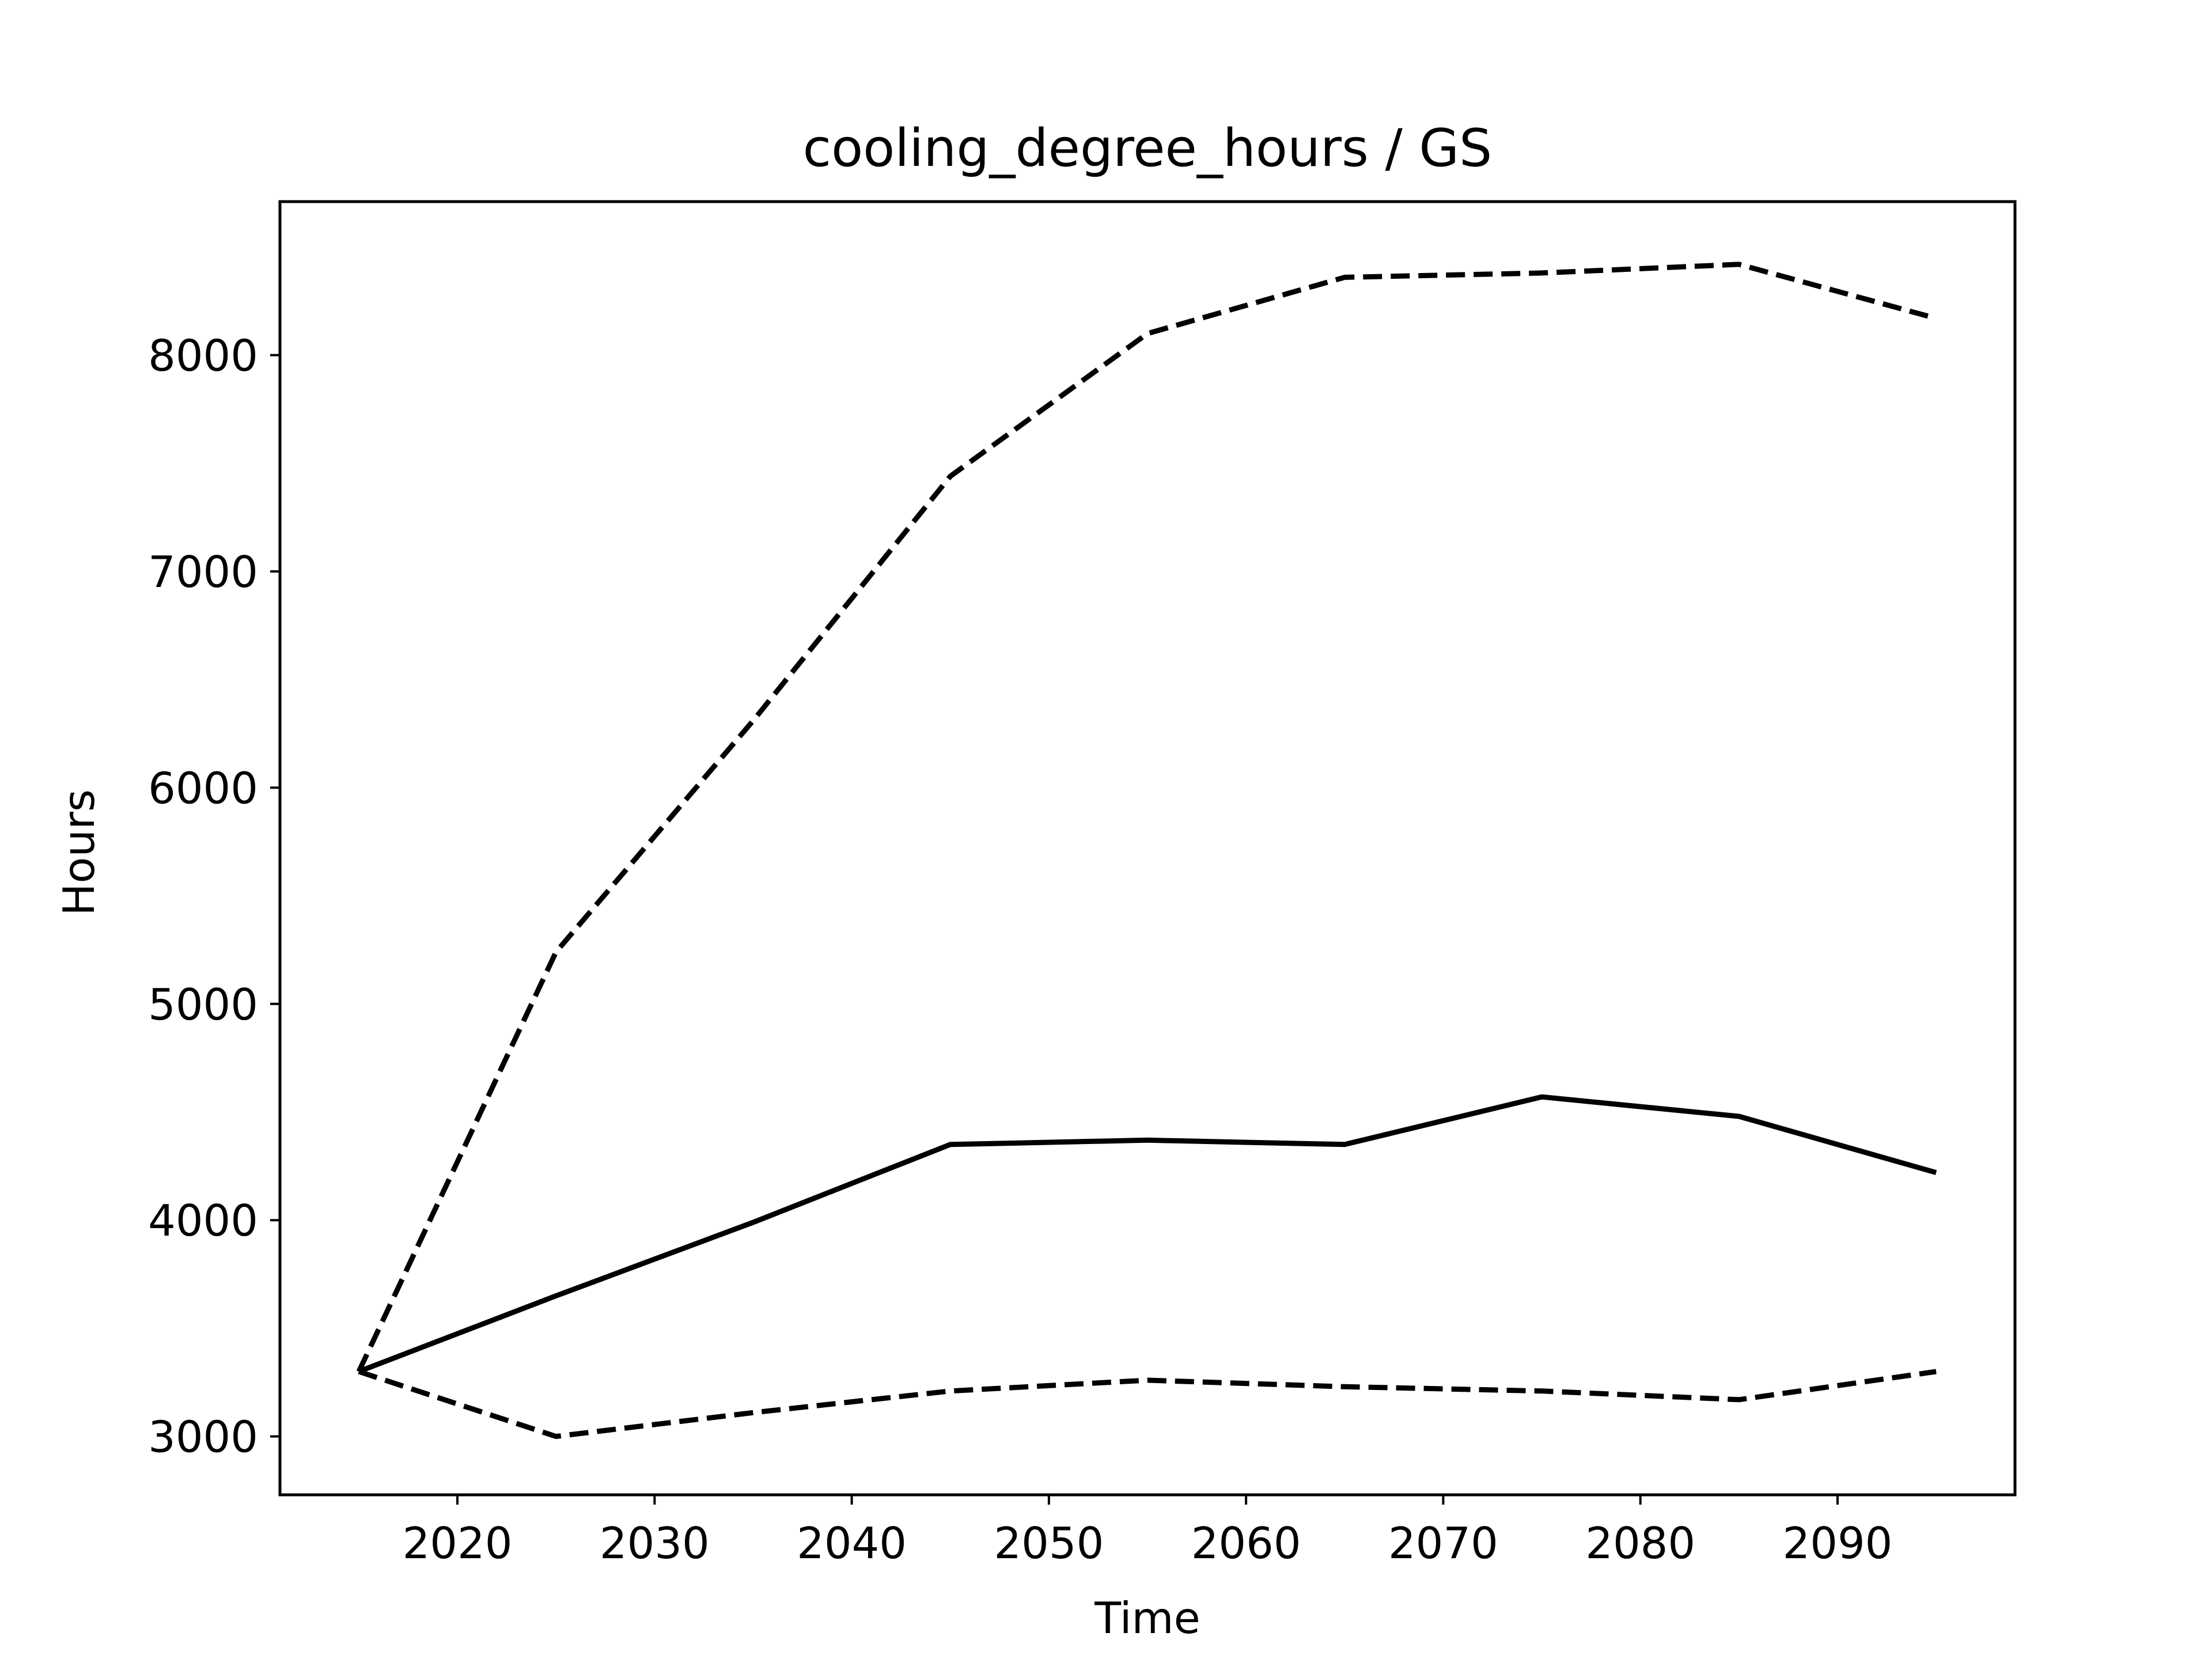 The height and width of the screenshot is (1659, 2212). Describe the element at coordinates (79, 852) in the screenshot. I see `y-axis-title: Hours` at that location.